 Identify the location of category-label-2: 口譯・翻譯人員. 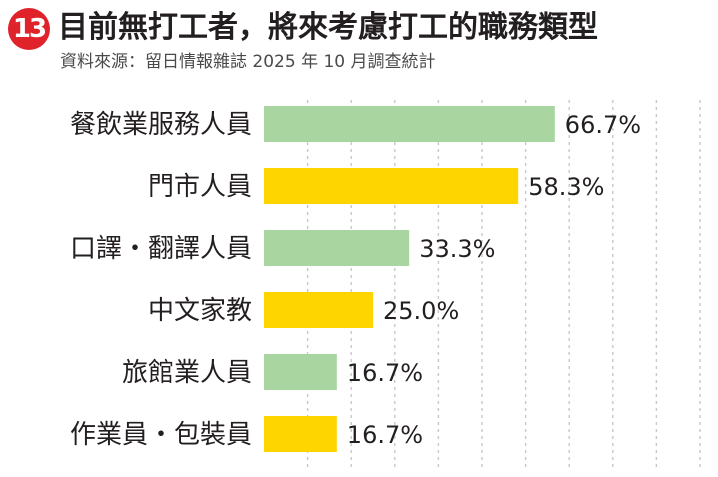
(161, 249).